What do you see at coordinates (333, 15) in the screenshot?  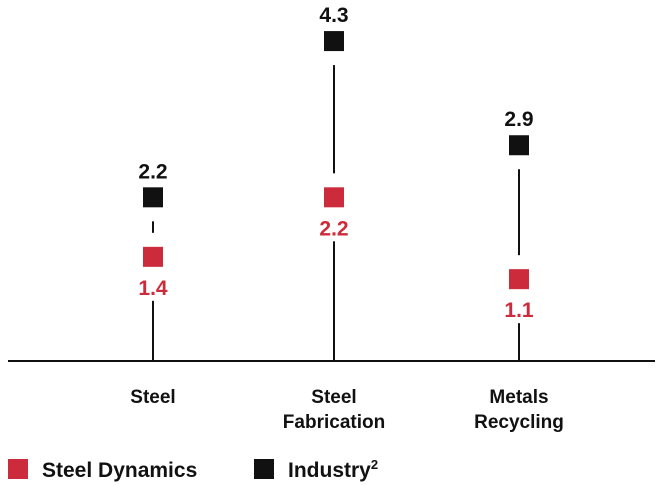 I see `data-label-industry: 4.3` at bounding box center [333, 15].